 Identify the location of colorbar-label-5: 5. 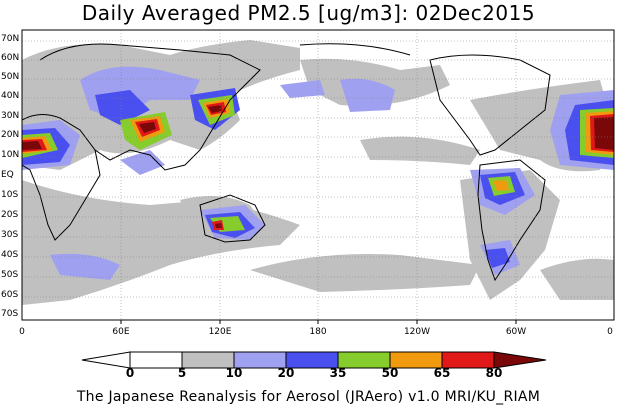
(182, 373).